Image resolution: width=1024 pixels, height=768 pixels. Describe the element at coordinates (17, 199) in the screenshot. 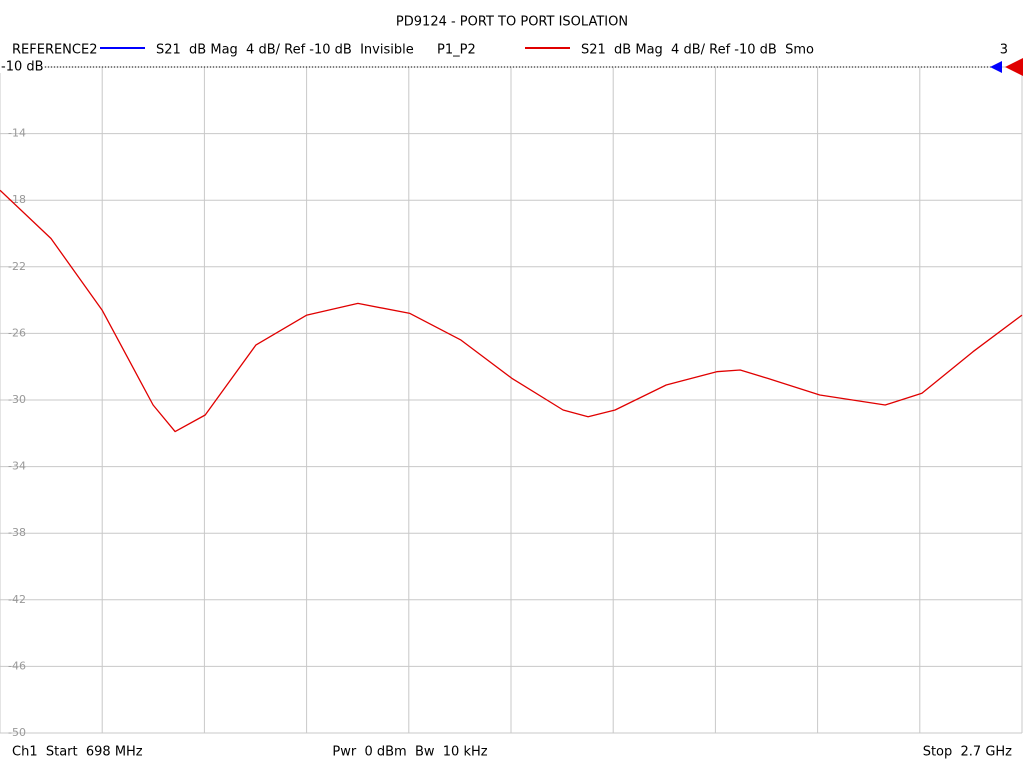

I see `y-tick-label: -18` at that location.